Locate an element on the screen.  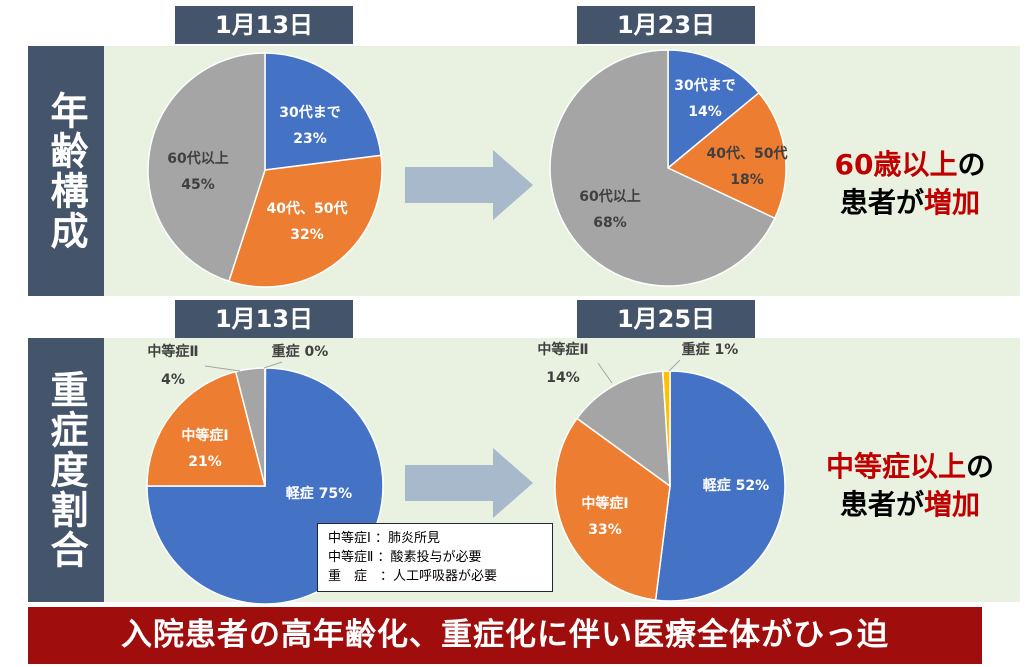
legend-line-severe: 重 症 ：人工呼吸器が必要 is located at coordinates (413, 576).